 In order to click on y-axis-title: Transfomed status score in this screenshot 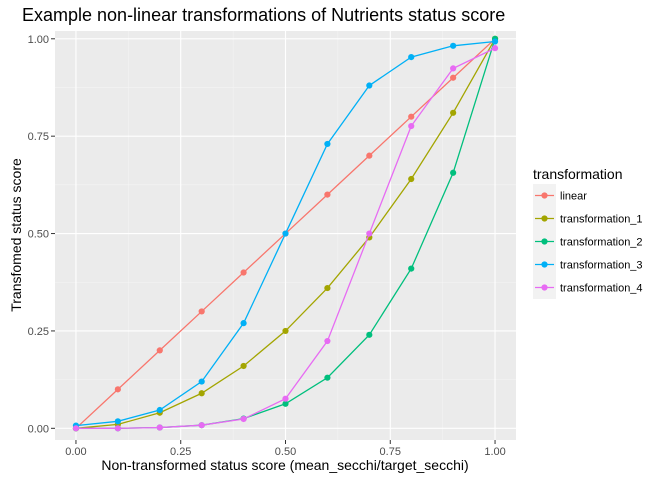, I will do `click(16, 235)`.